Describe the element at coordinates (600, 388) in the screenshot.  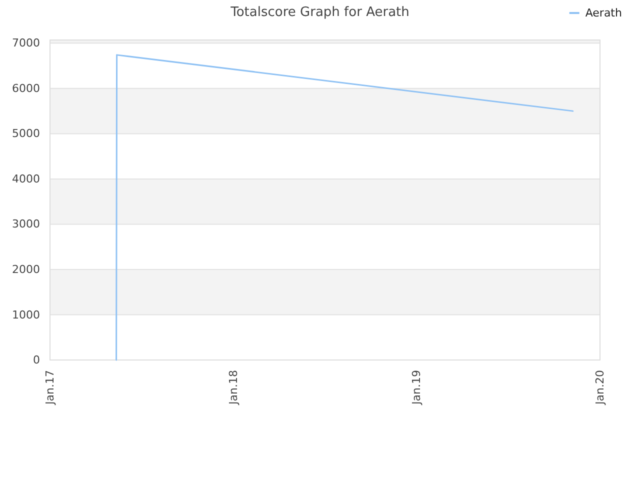
I see `x-tick-label: Jan.20` at that location.